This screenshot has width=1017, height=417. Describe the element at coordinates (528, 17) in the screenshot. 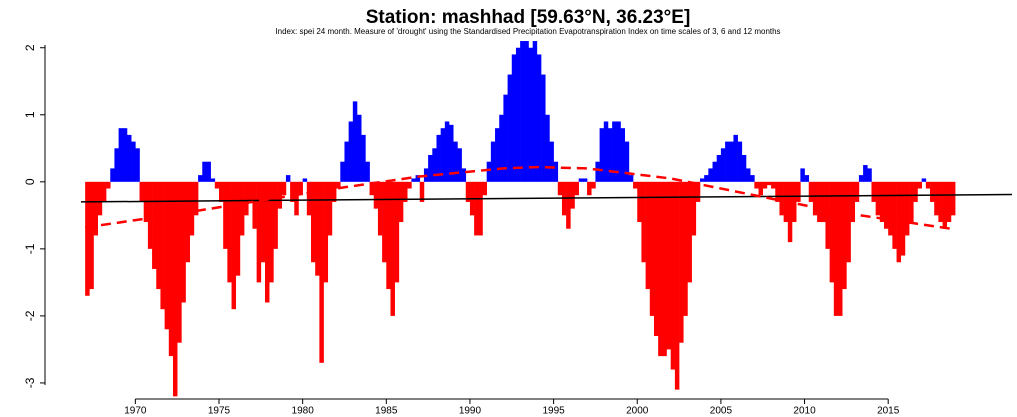

I see `chart-title: Station: mashhad [59.63°N, 36.23°E]` at that location.